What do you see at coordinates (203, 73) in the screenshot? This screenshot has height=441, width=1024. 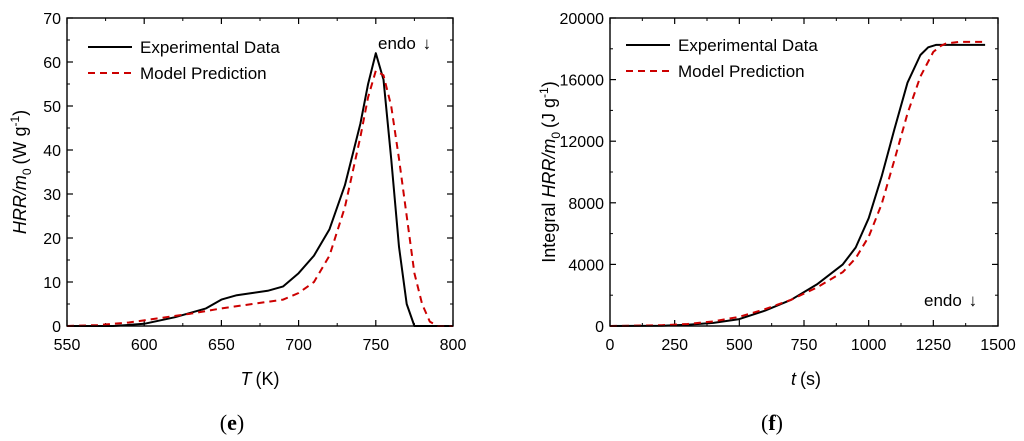 I see `legend-e-model-label: Model Prediction` at bounding box center [203, 73].